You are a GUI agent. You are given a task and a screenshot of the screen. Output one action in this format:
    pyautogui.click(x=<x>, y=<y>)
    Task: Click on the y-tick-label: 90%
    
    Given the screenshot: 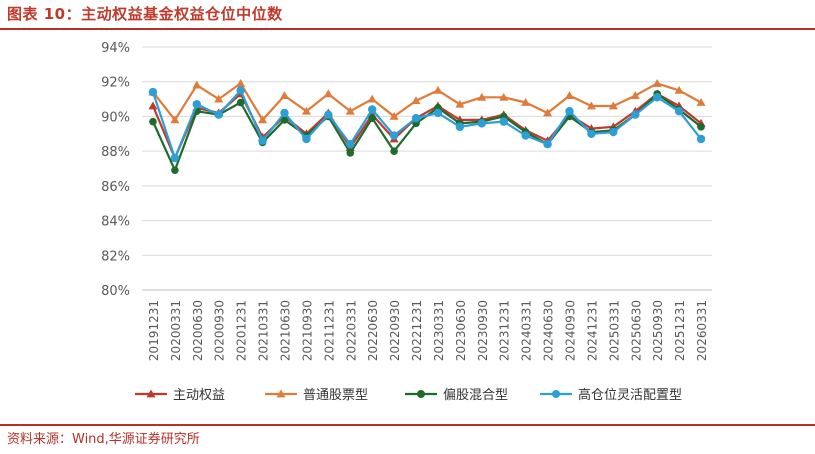 What is the action you would take?
    pyautogui.click(x=115, y=117)
    